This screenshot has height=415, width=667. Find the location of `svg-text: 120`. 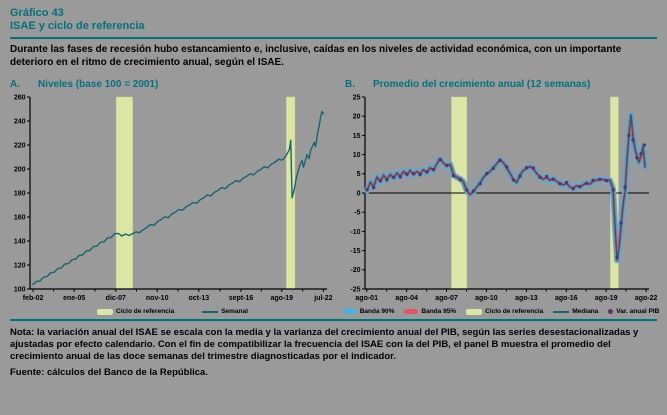

svg-text: 120 is located at coordinates (20, 266).